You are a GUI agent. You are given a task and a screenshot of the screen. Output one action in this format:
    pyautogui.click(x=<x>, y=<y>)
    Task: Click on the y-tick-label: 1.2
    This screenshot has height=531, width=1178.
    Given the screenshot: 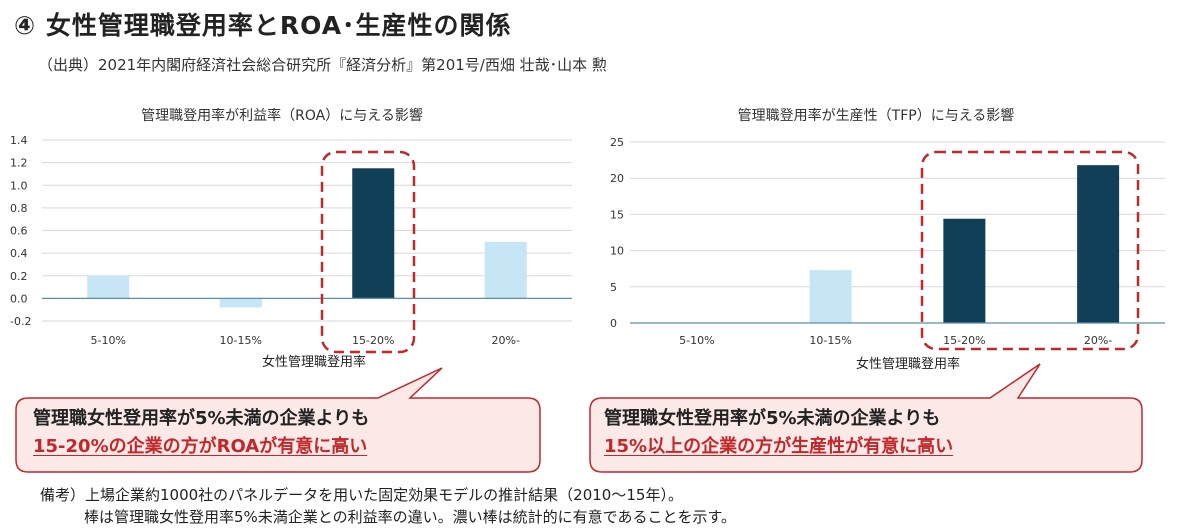 What is the action you would take?
    pyautogui.click(x=19, y=163)
    